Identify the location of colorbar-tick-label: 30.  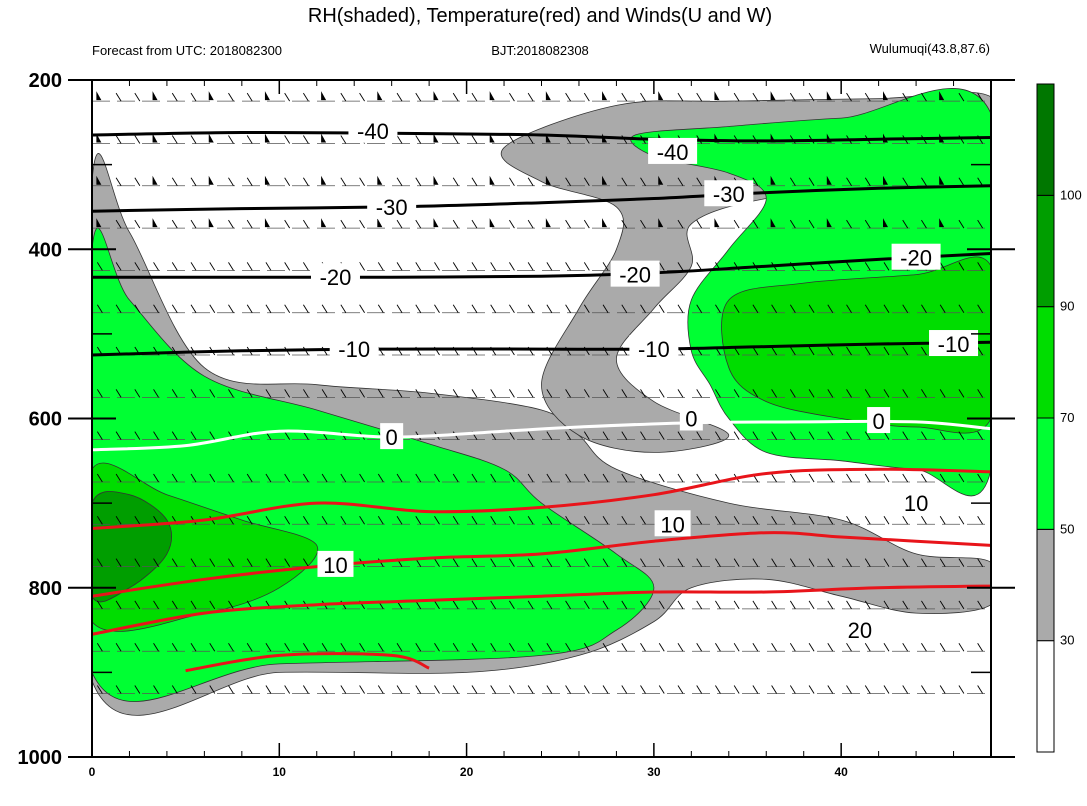
(1067, 640).